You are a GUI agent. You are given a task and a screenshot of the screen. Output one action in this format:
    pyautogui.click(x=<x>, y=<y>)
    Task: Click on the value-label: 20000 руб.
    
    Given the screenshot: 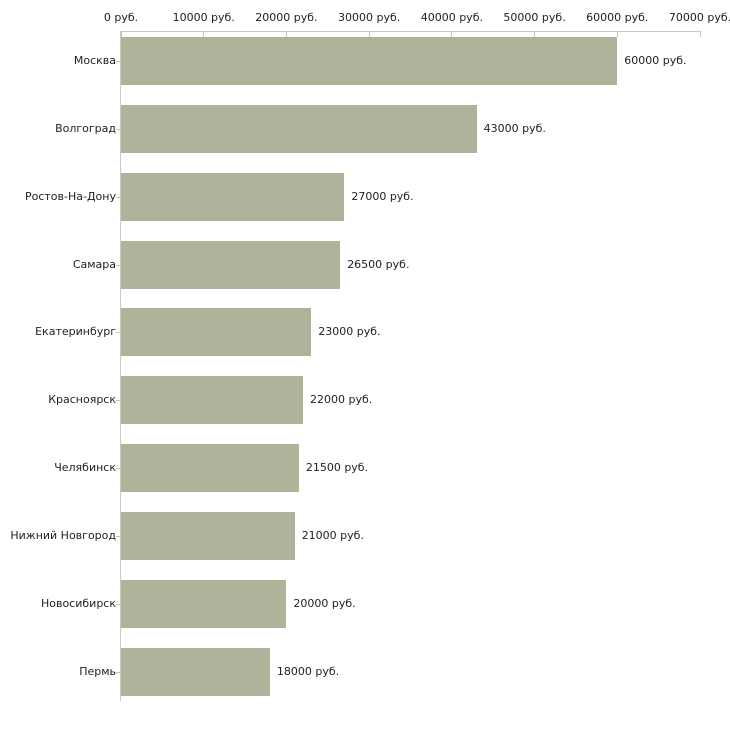 What is the action you would take?
    pyautogui.click(x=324, y=603)
    